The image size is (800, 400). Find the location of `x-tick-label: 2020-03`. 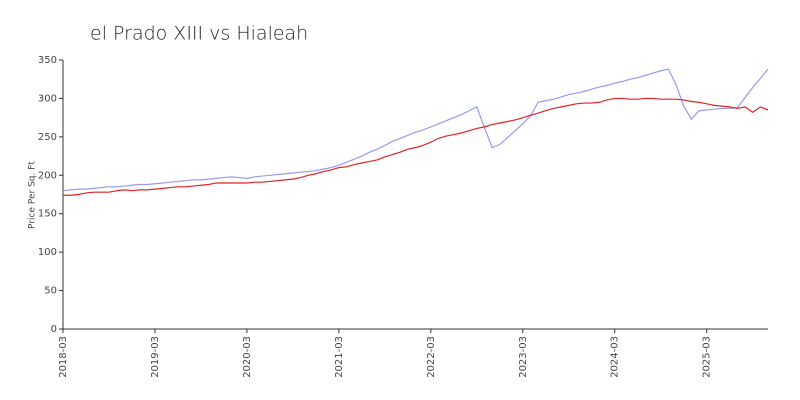

x-tick-label: 2020-03 is located at coordinates (247, 357).